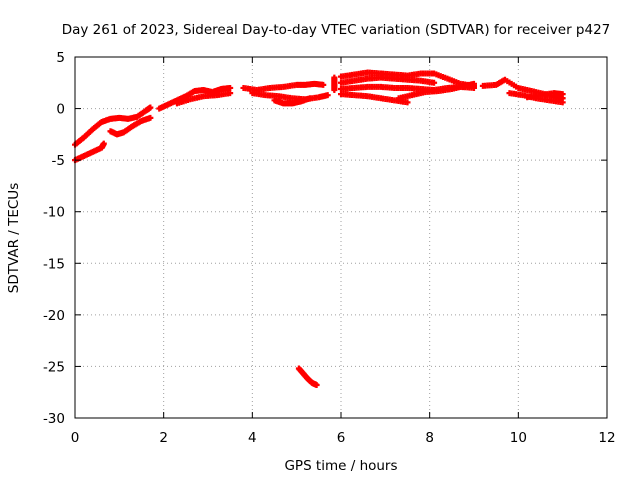 The image size is (640, 480). What do you see at coordinates (60, 58) in the screenshot?
I see `y-tick-label: 5` at bounding box center [60, 58].